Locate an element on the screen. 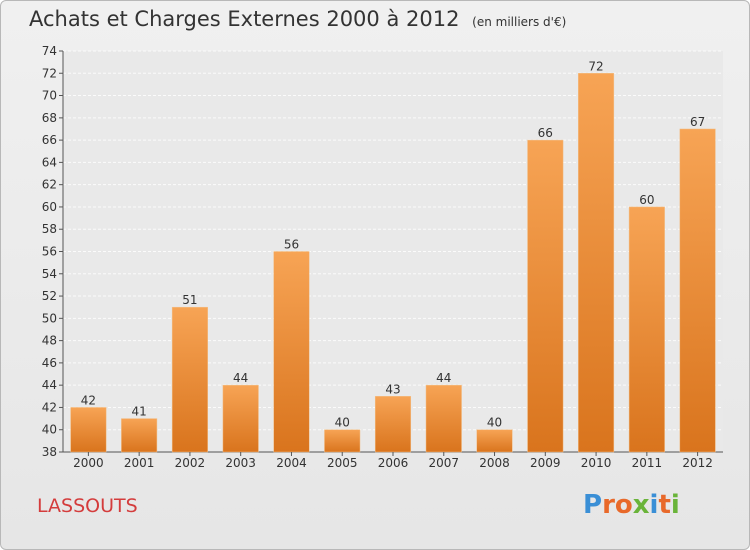  bar-2008 is located at coordinates (494, 441).